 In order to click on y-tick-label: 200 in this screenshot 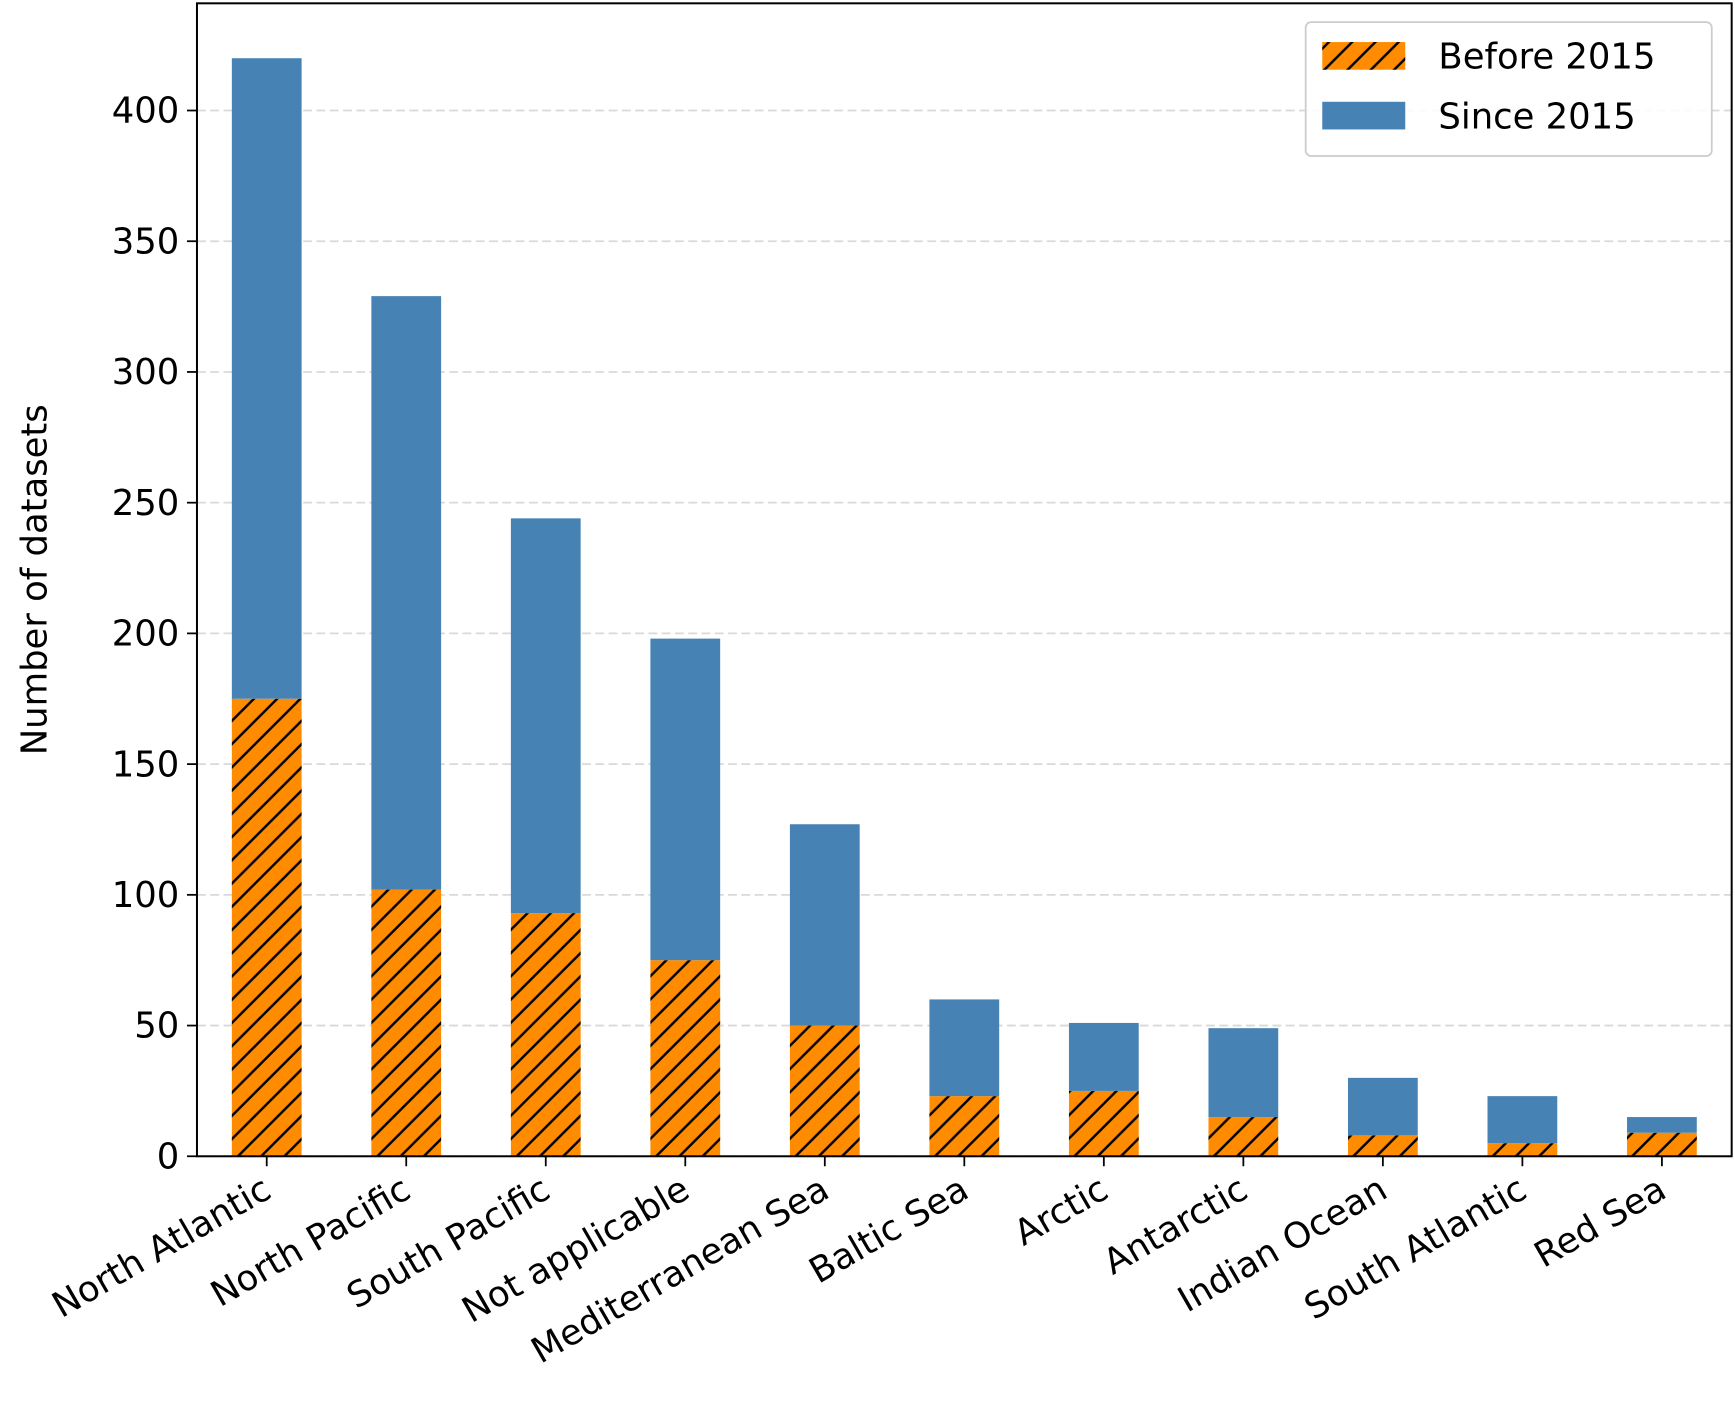, I will do `click(146, 634)`.